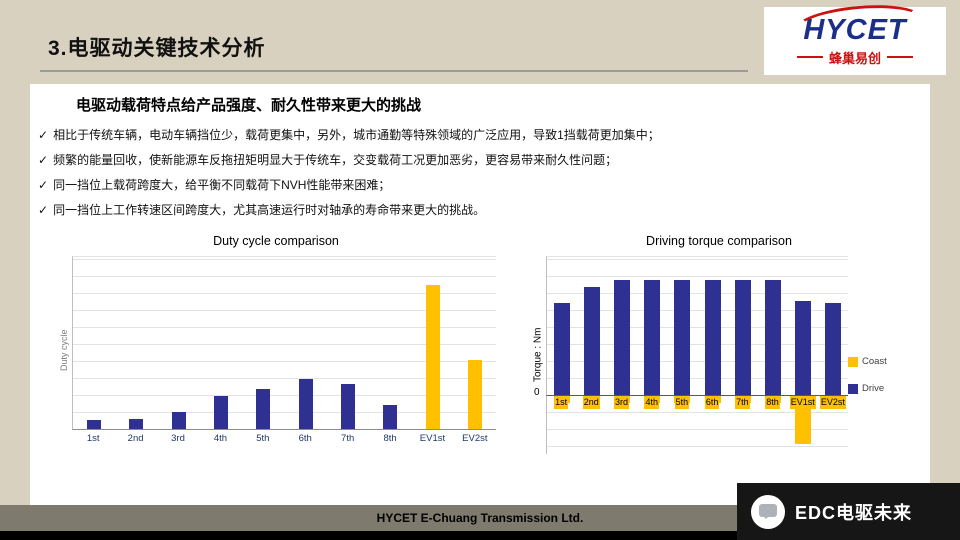  I want to click on drive-bar-5th, so click(682, 337).